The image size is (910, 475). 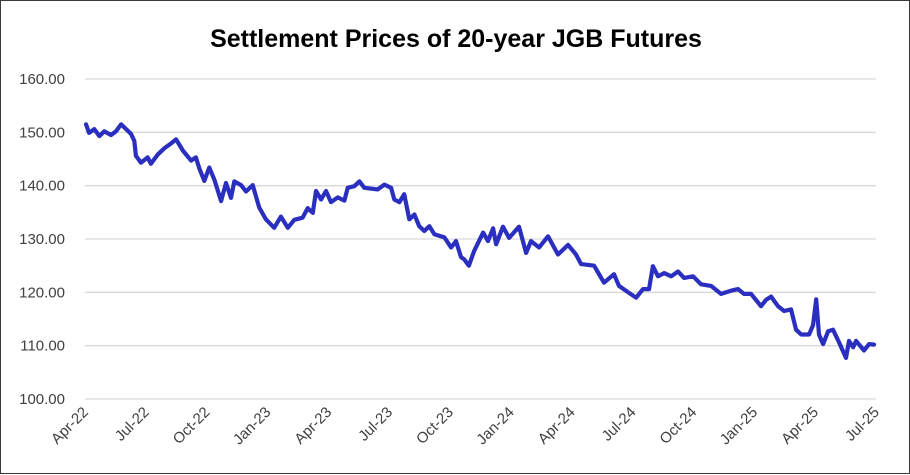 I want to click on x-tick-label: Jul-24, so click(x=619, y=424).